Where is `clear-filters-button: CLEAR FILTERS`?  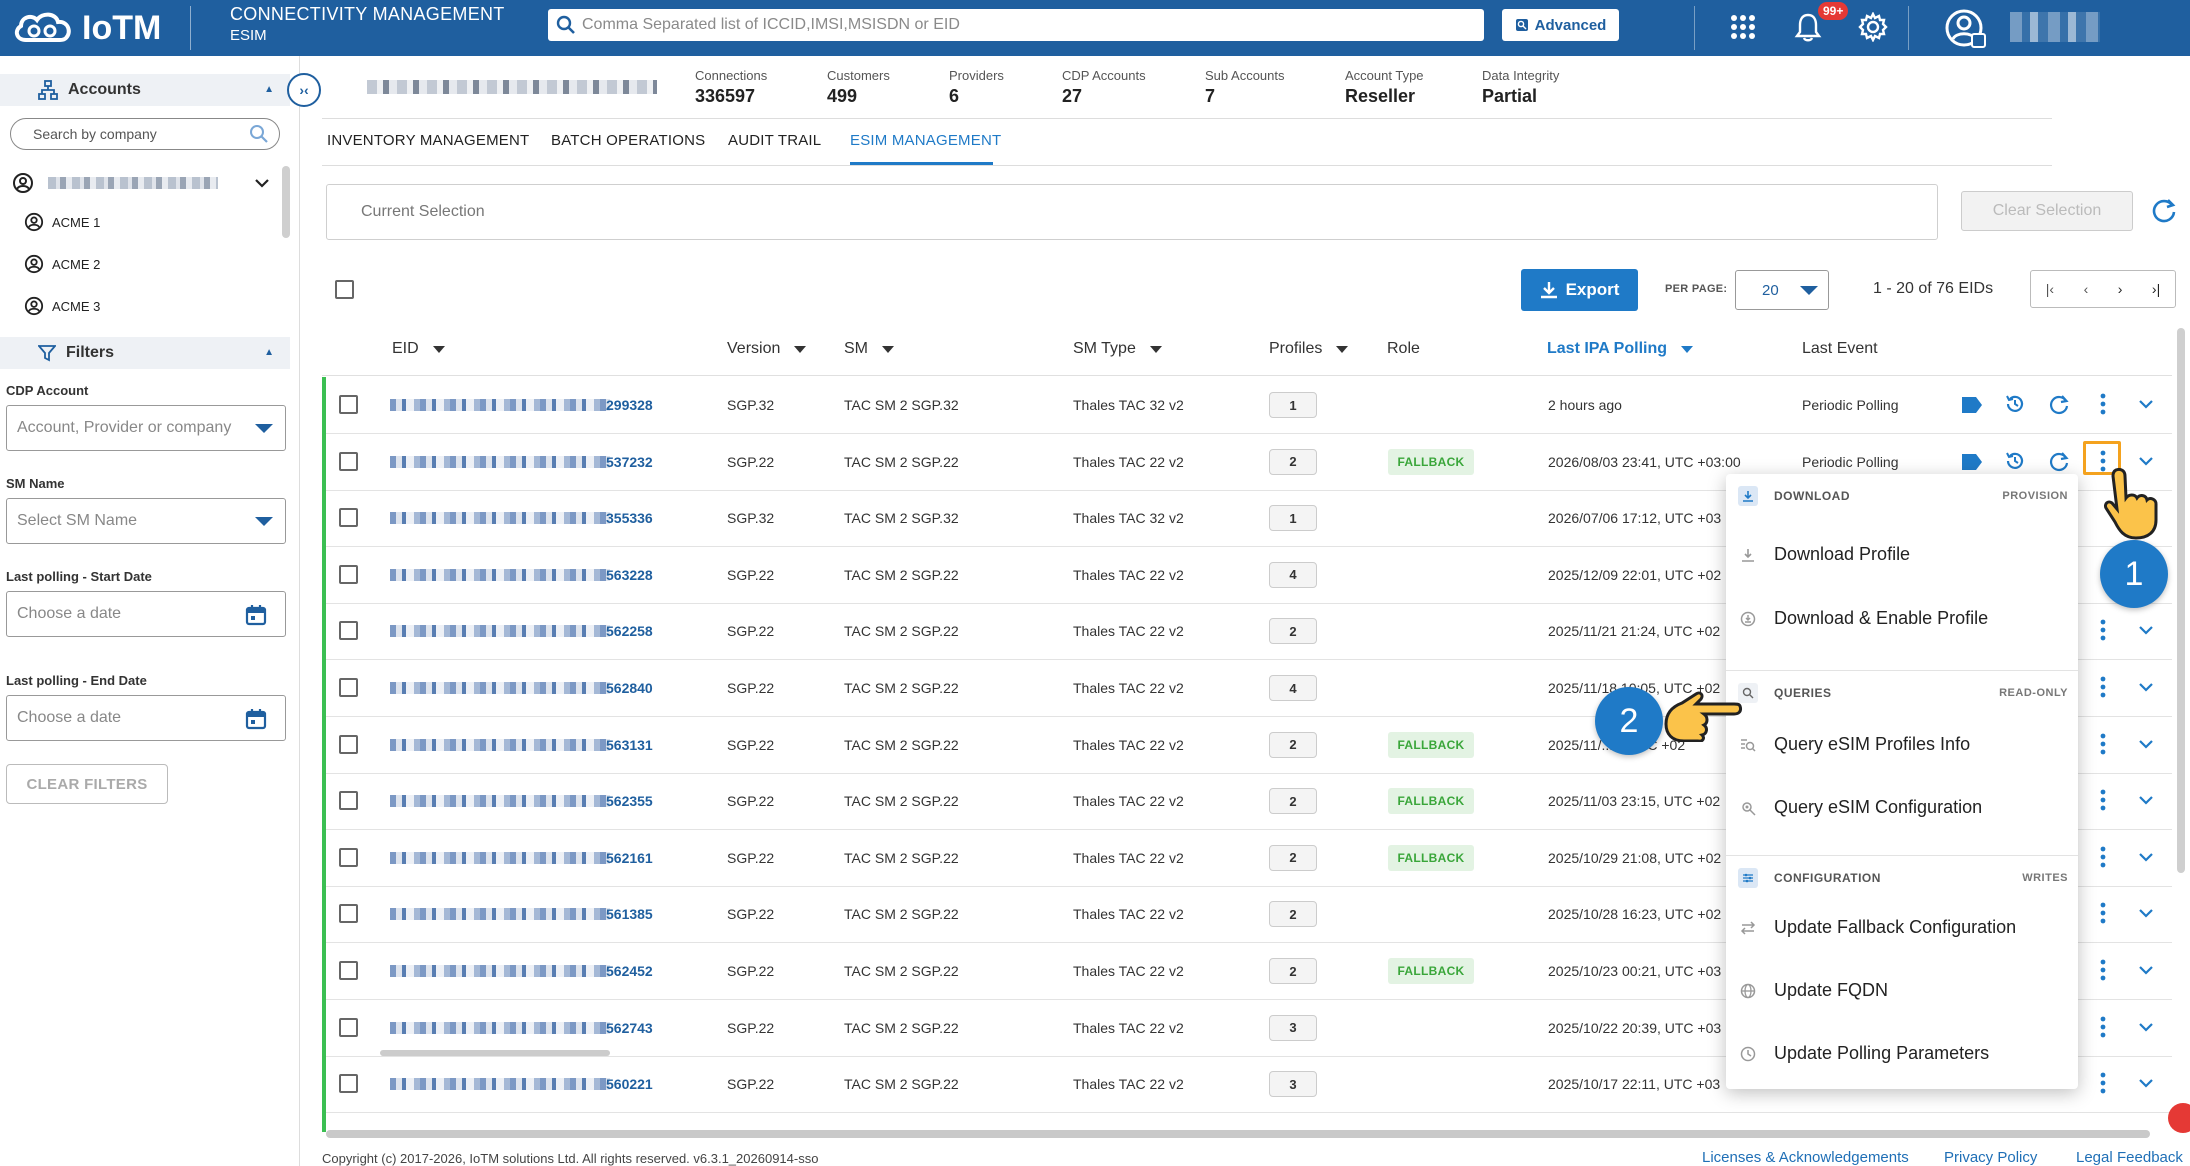 clear-filters-button: CLEAR FILTERS is located at coordinates (87, 784).